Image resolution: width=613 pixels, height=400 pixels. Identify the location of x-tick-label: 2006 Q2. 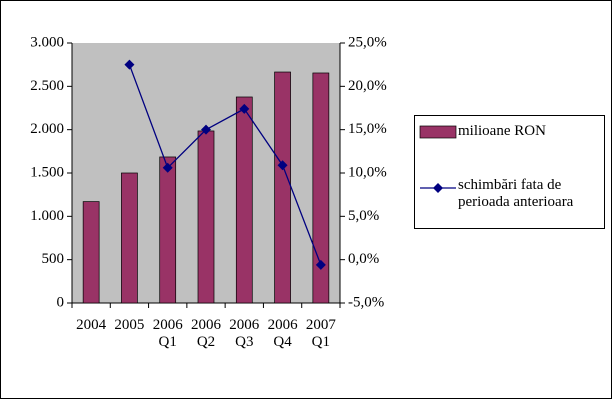
(206, 333).